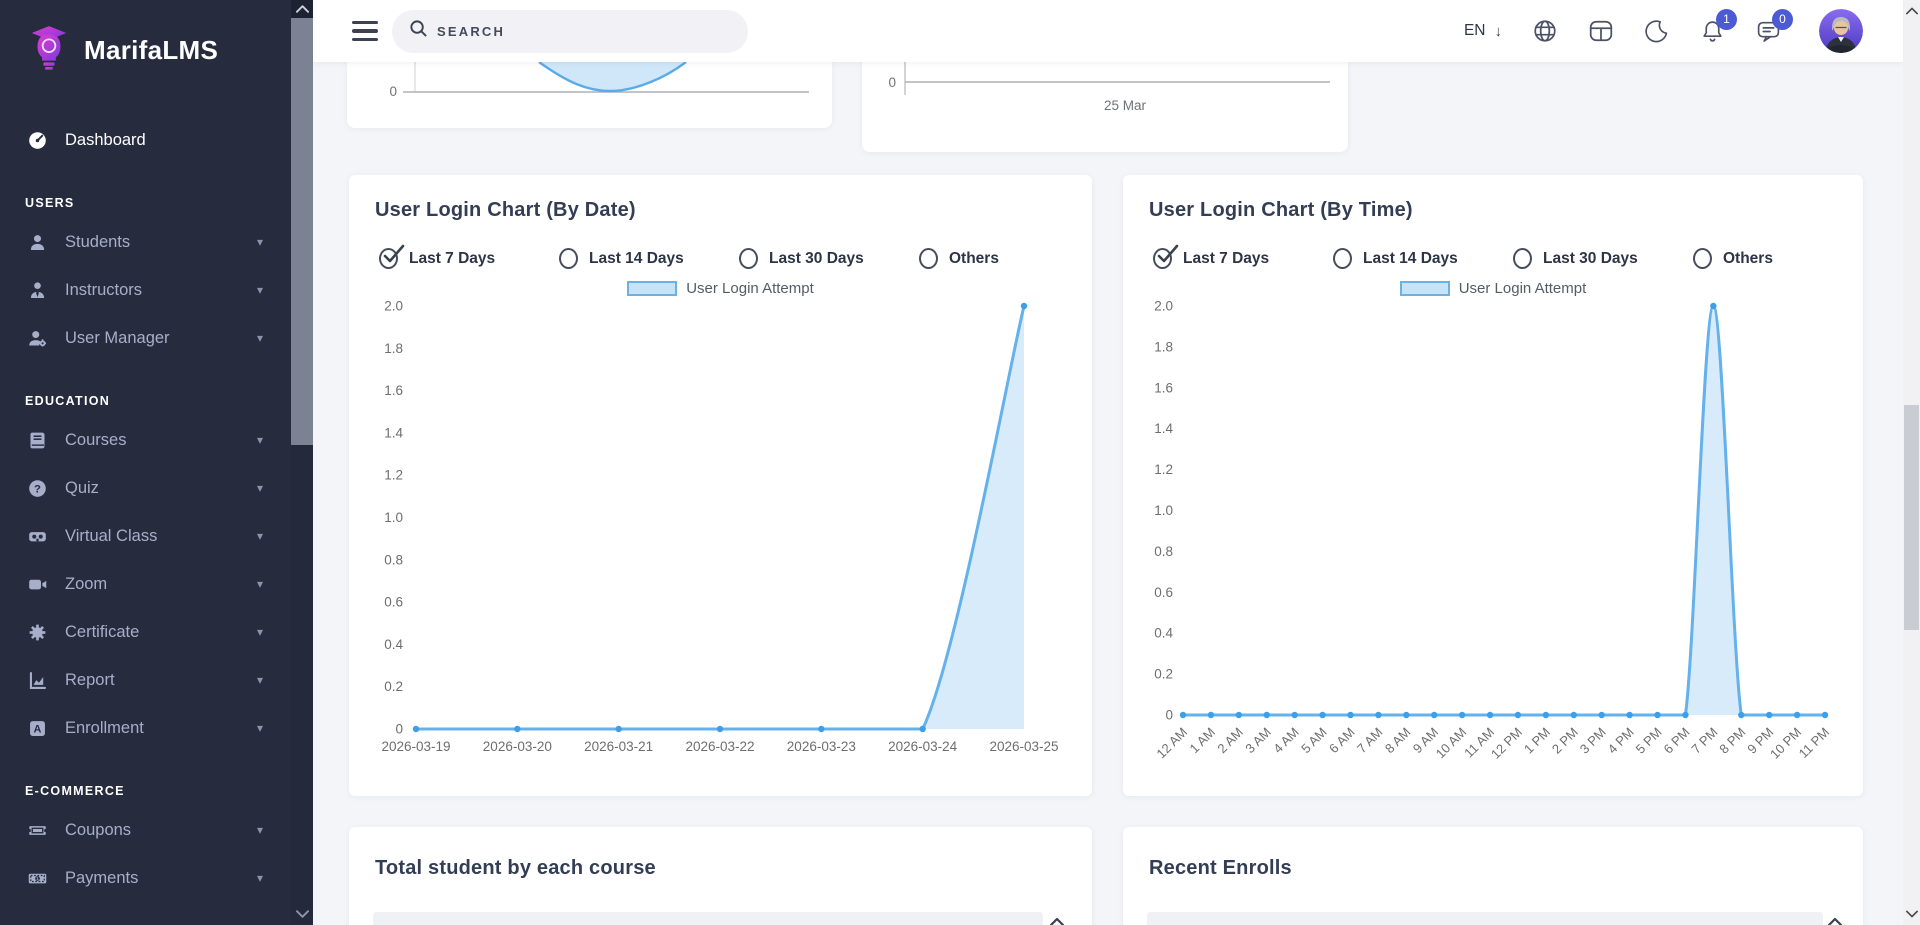 Image resolution: width=1920 pixels, height=925 pixels. I want to click on sidebar-item-payments: 1 Payments ▾, so click(145, 878).